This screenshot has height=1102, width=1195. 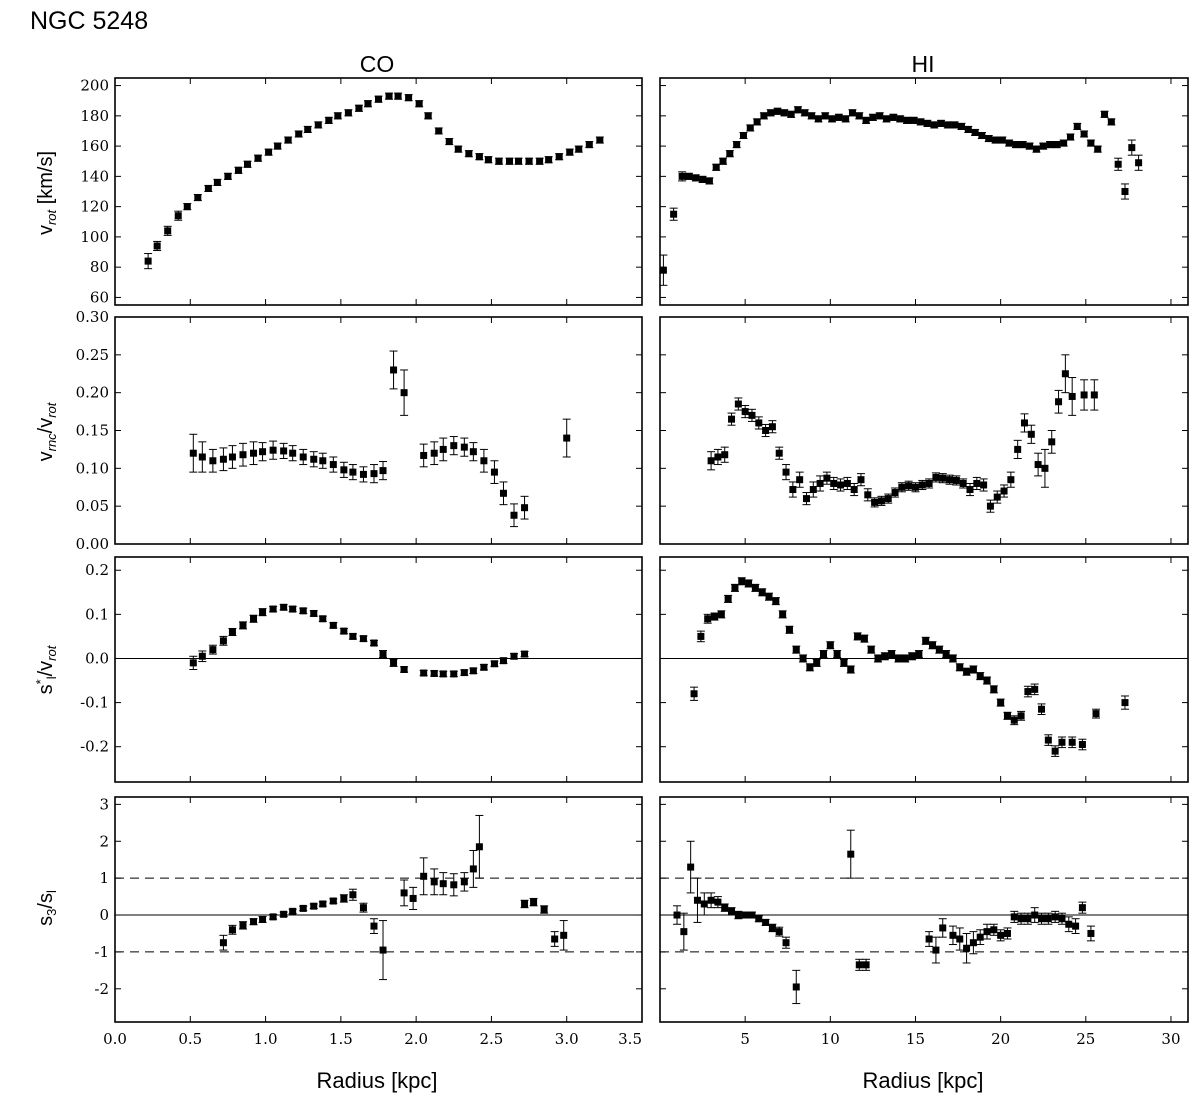 I want to click on y-tick-label: 0.20, so click(x=92, y=393).